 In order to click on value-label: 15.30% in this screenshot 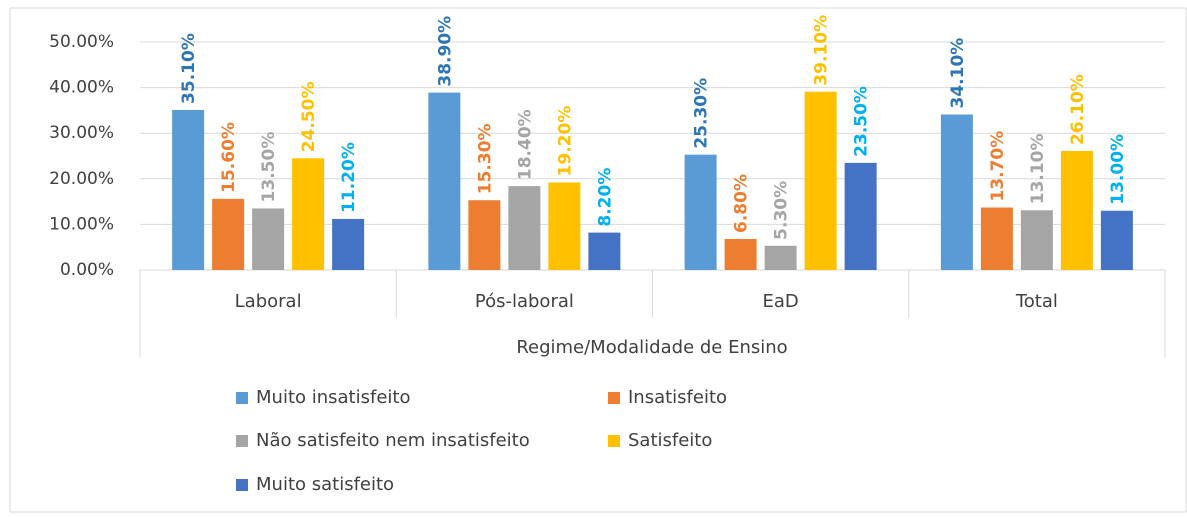, I will do `click(485, 158)`.